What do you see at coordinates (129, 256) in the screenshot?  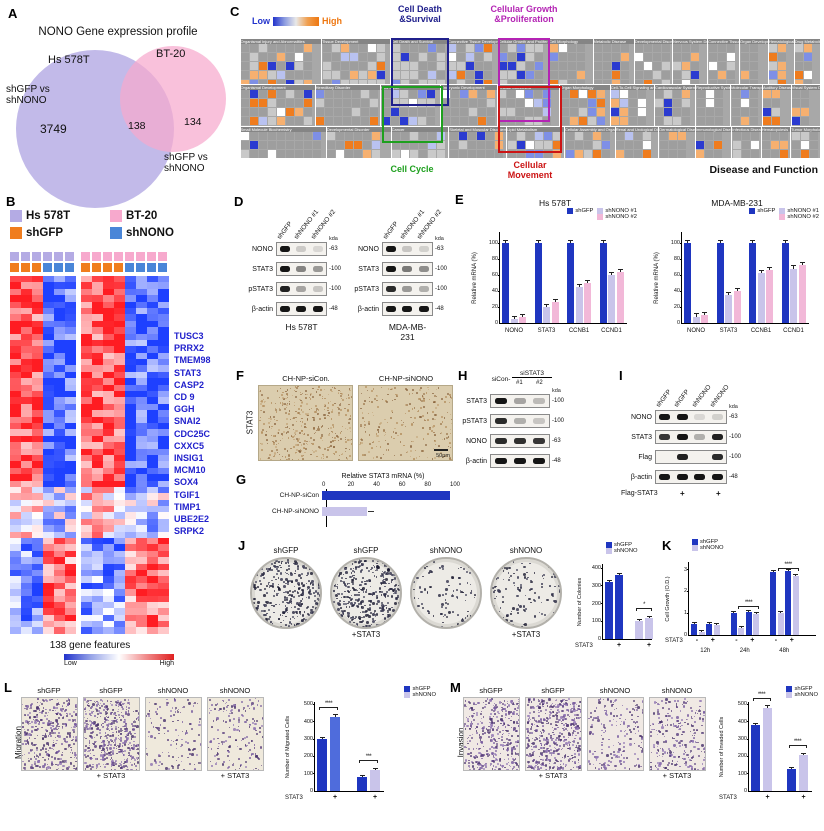 I see `cellline-header-cell` at bounding box center [129, 256].